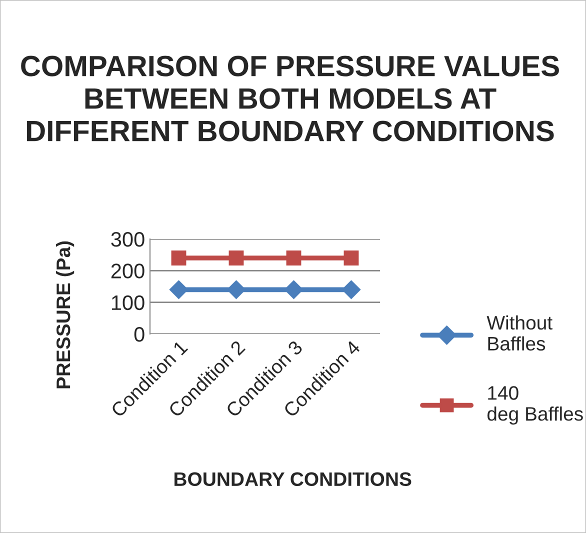 The height and width of the screenshot is (533, 586). What do you see at coordinates (519, 333) in the screenshot?
I see `legend-label: Without Baffles` at bounding box center [519, 333].